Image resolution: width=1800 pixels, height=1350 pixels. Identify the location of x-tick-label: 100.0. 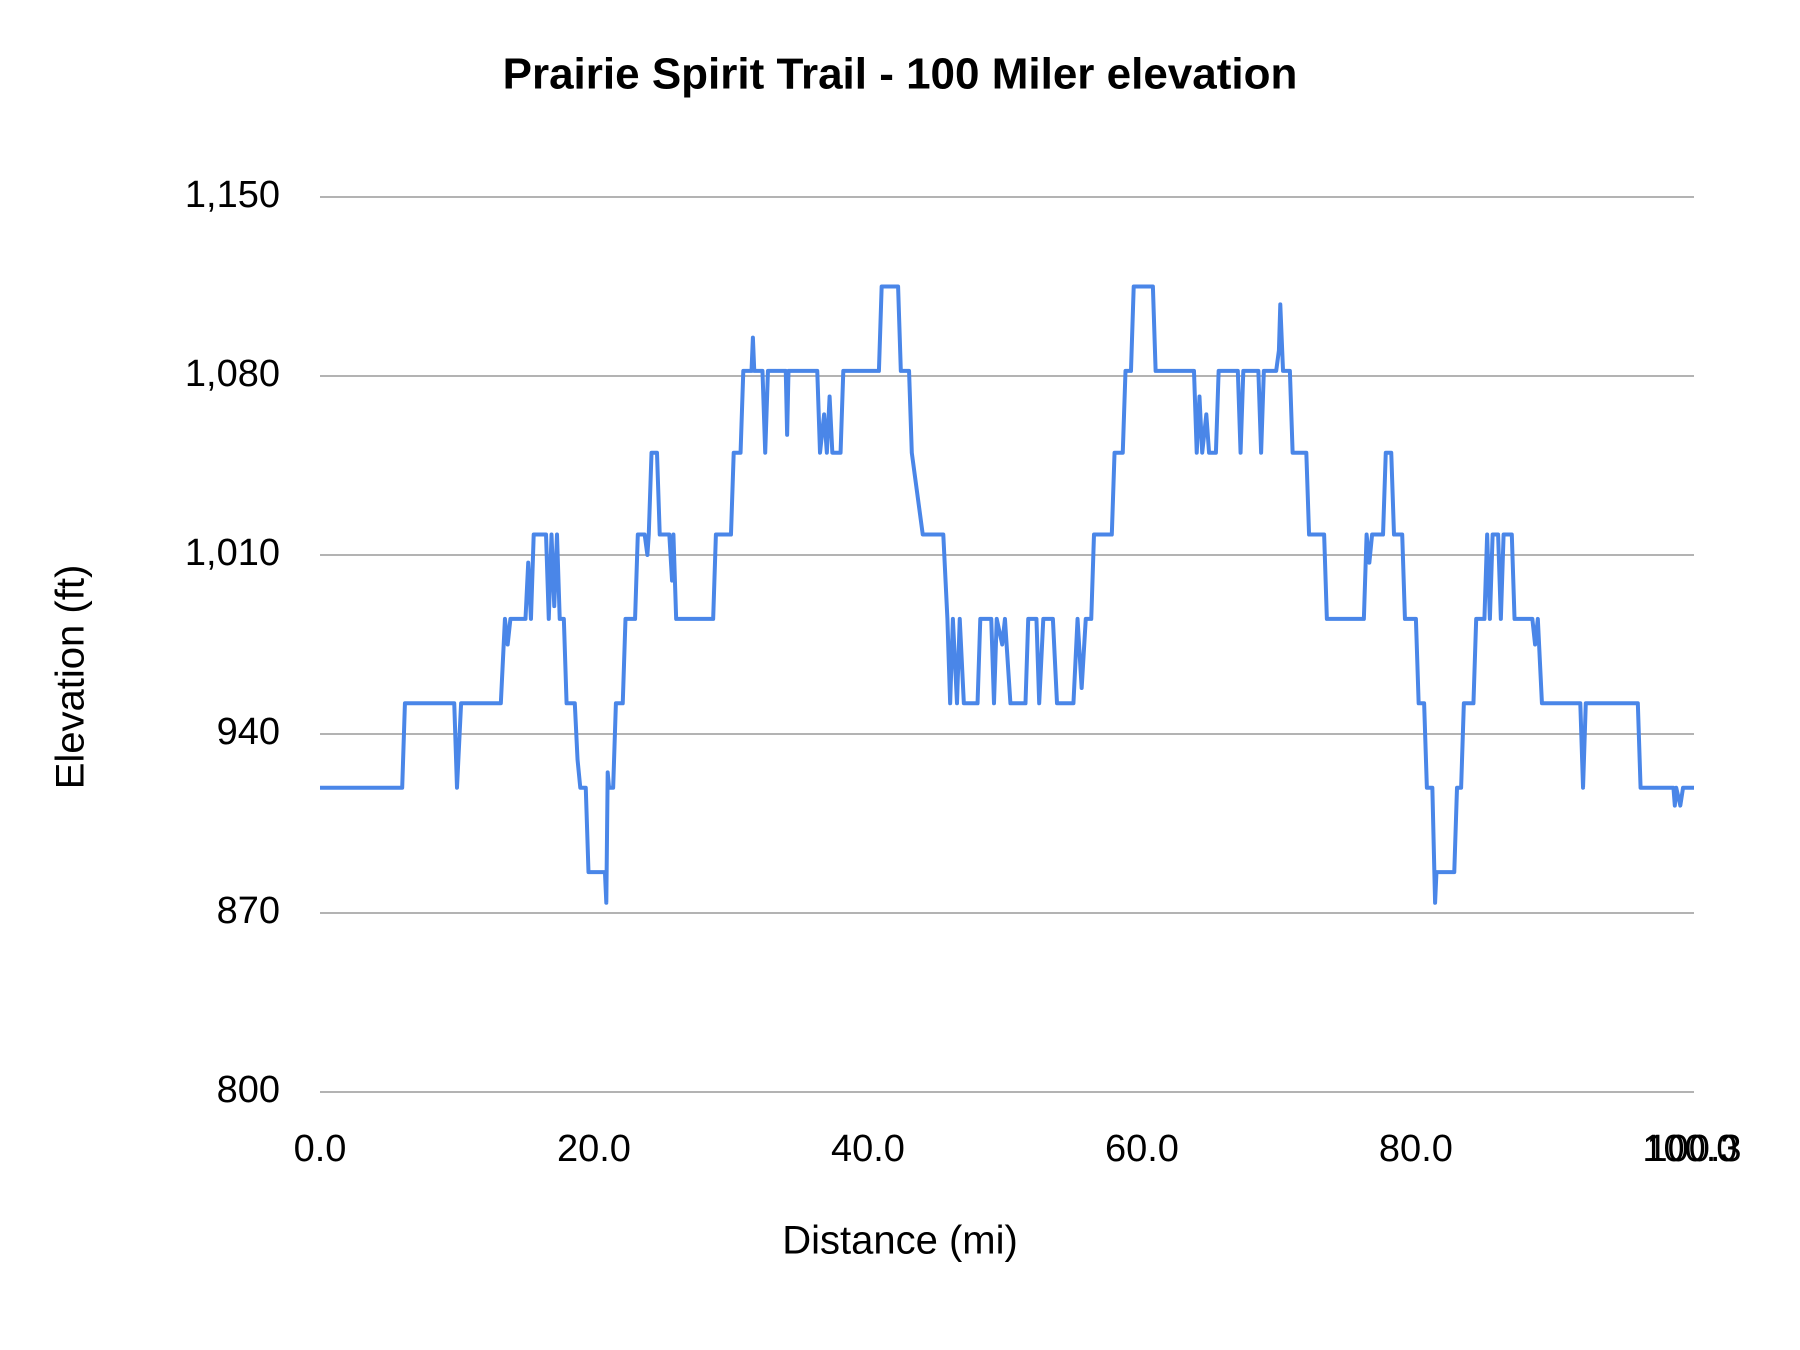
(1689, 1149).